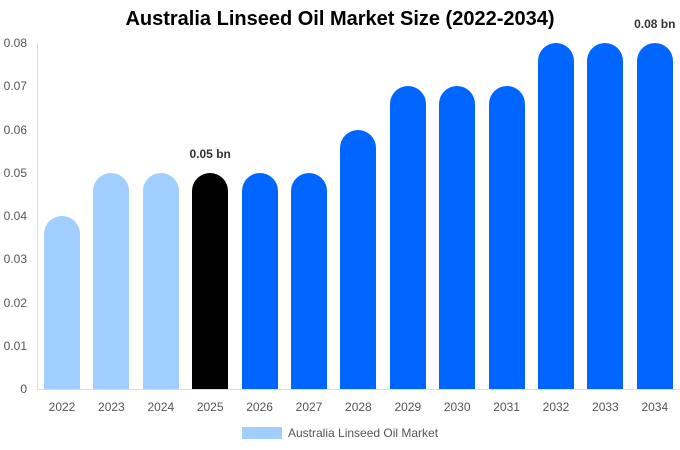 This screenshot has height=450, width=680. What do you see at coordinates (408, 407) in the screenshot?
I see `x-tick-label: 2029` at bounding box center [408, 407].